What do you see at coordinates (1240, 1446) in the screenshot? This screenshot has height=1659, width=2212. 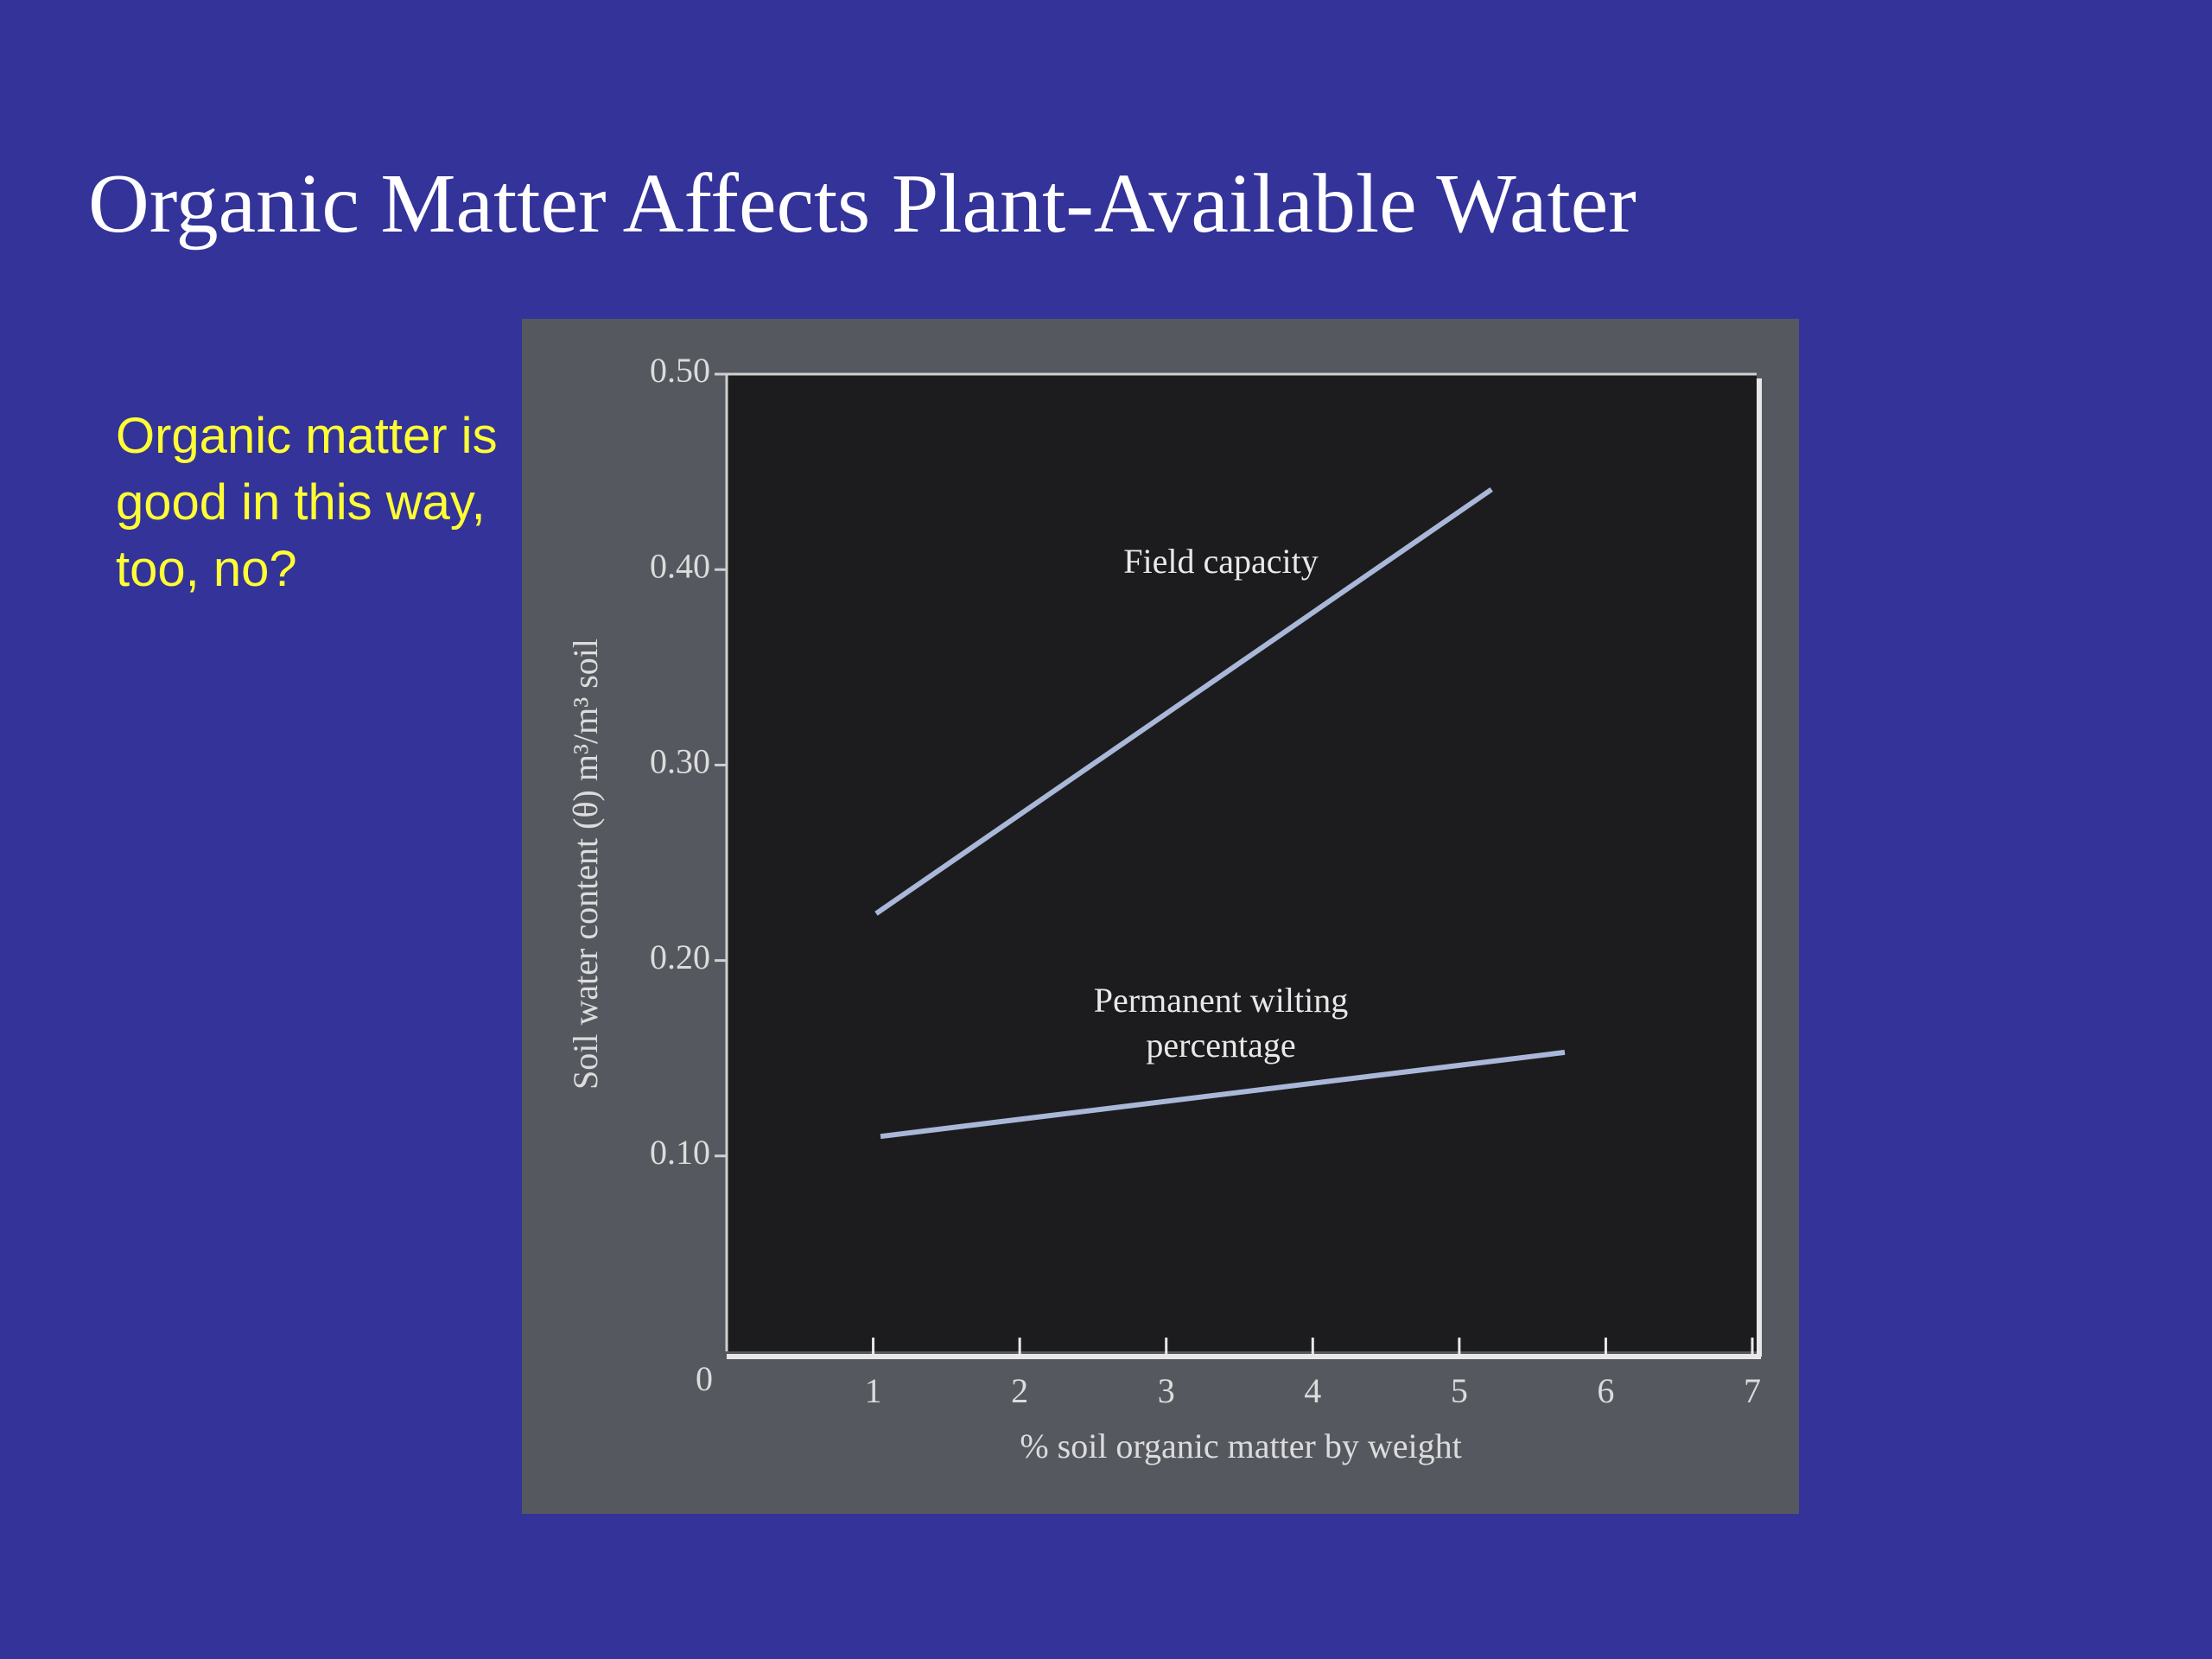 I see `x-axis-label: % soil organic matter by weight` at bounding box center [1240, 1446].